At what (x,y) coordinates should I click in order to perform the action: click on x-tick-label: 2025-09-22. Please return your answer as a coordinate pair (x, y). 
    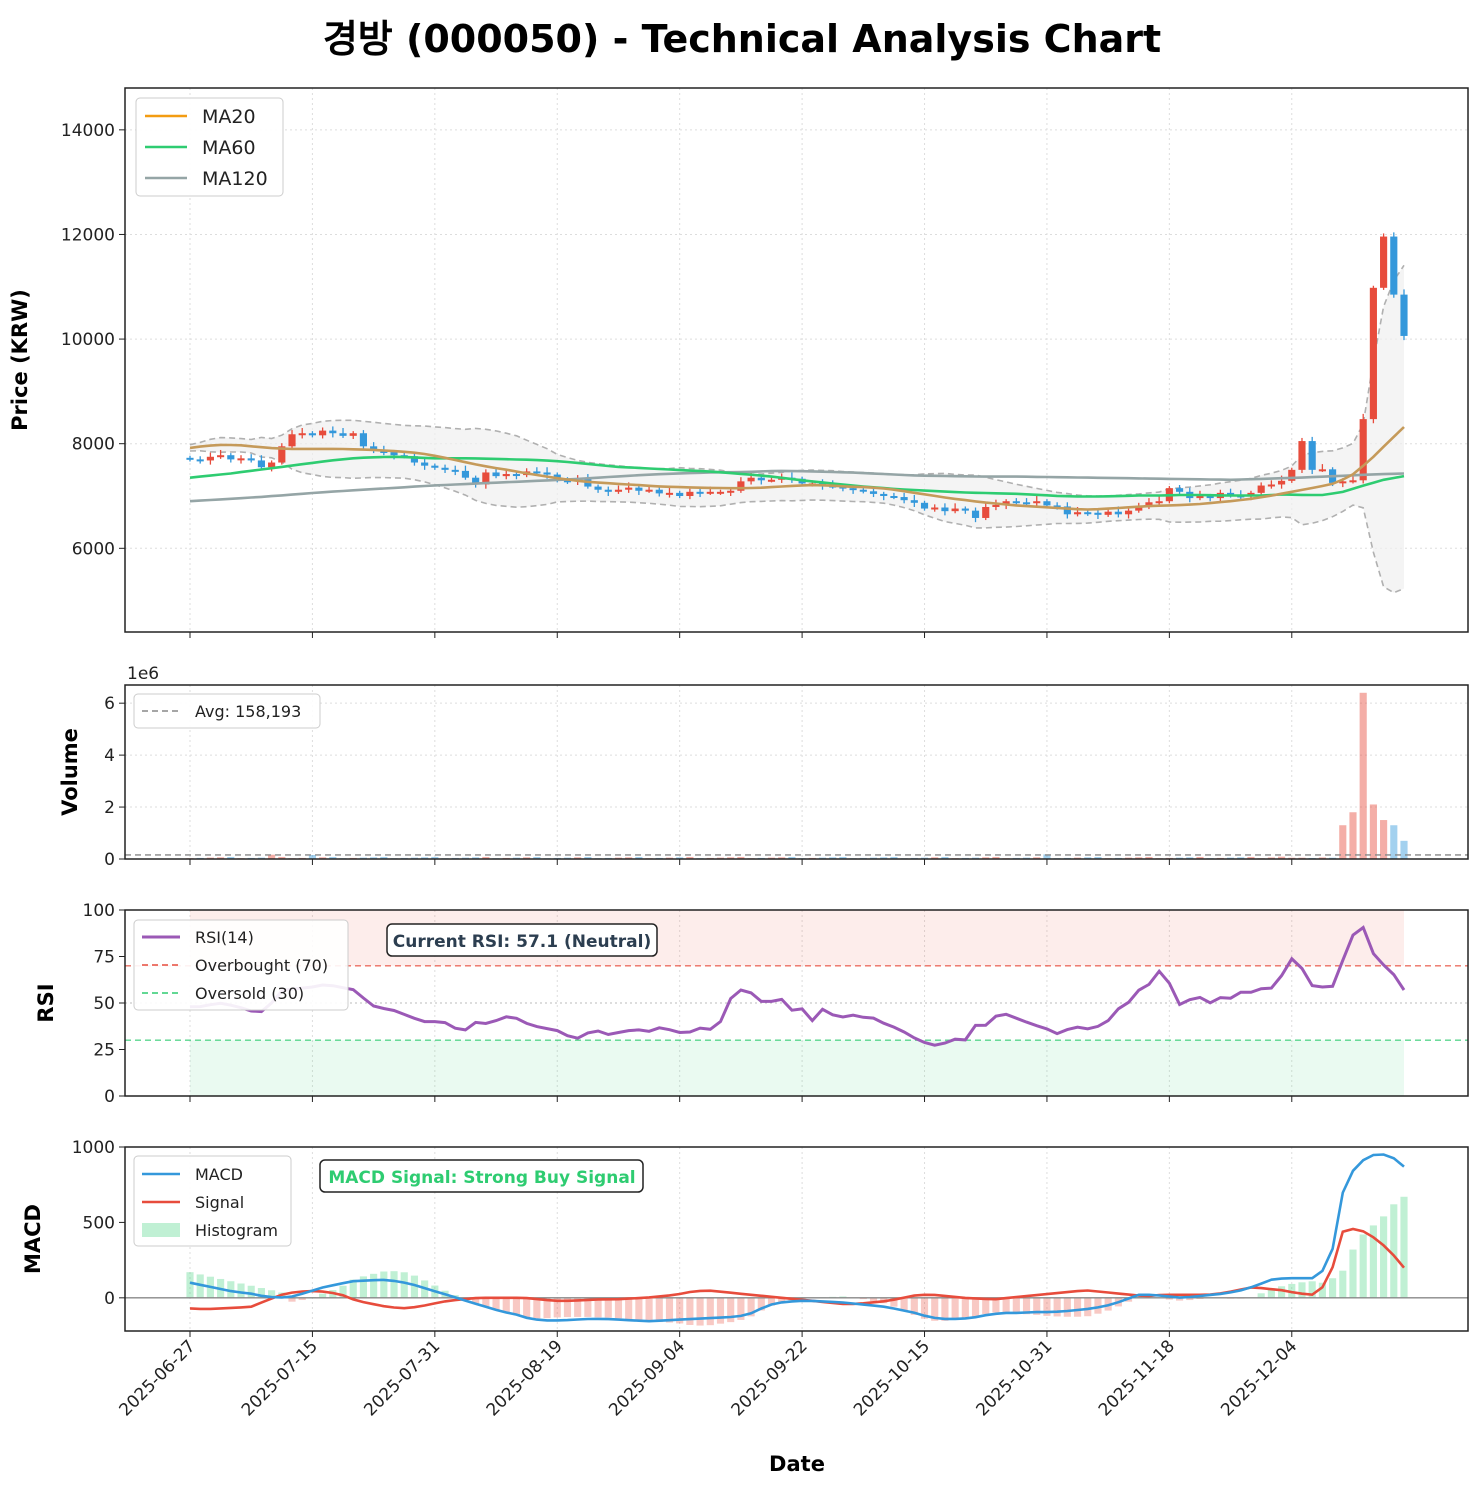
    Looking at the image, I should click on (770, 1378).